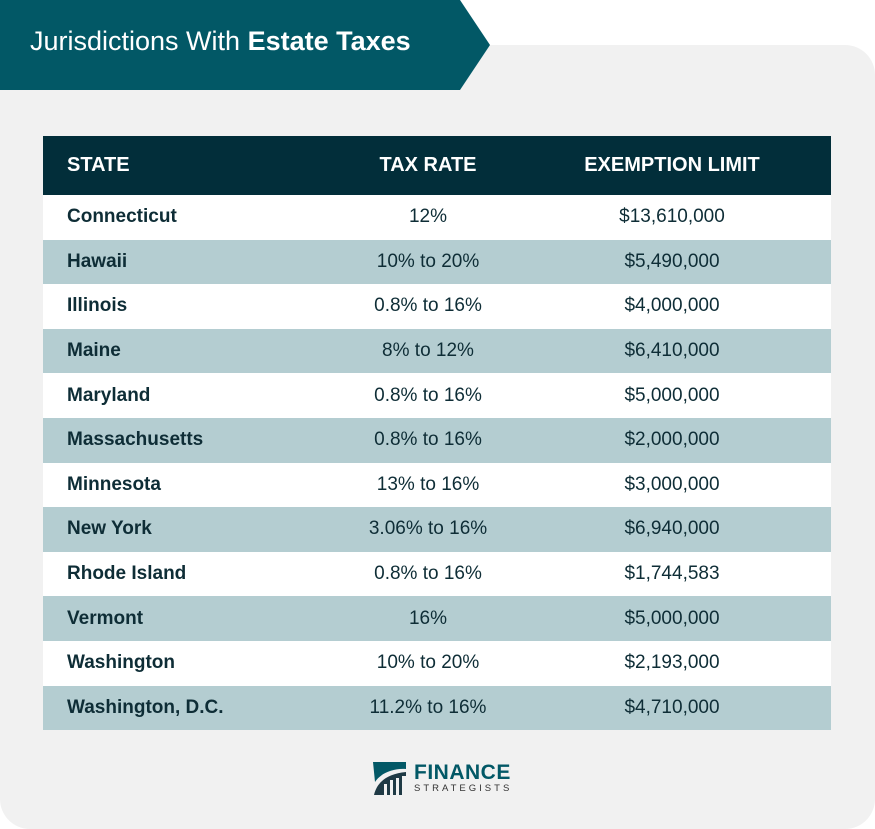 The width and height of the screenshot is (875, 829). I want to click on table-header: STATE TAX RATE EXEMPTION LIMIT, so click(437, 165).